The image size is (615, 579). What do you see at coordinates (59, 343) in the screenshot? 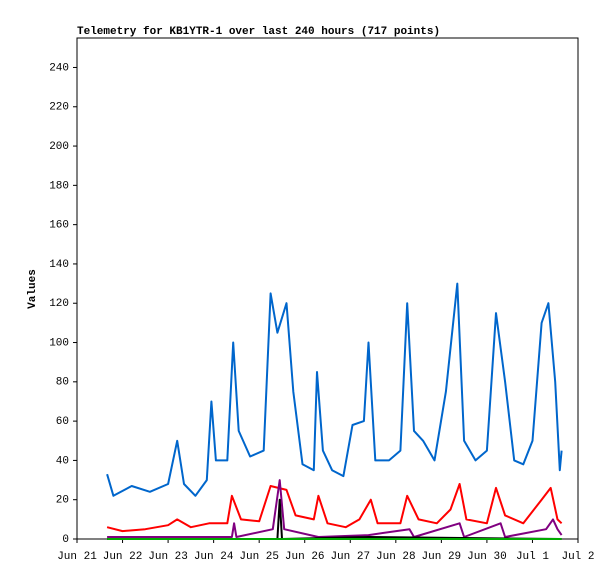
I see `y-tick-label: 100` at bounding box center [59, 343].